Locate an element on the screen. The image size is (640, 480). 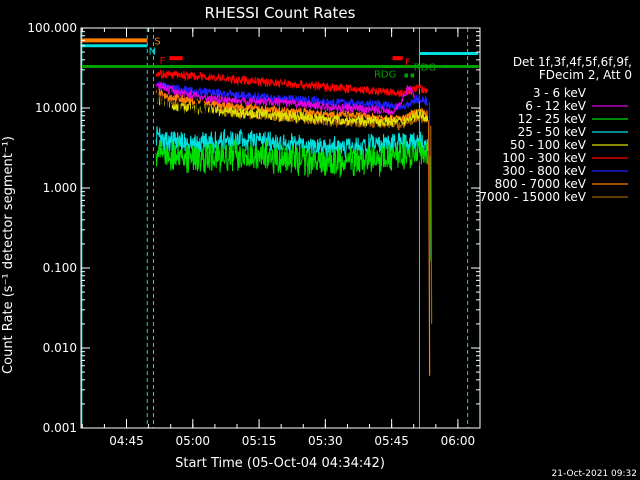
legend-header-line-2: FDecim 2, Att 0 is located at coordinates (585, 75).